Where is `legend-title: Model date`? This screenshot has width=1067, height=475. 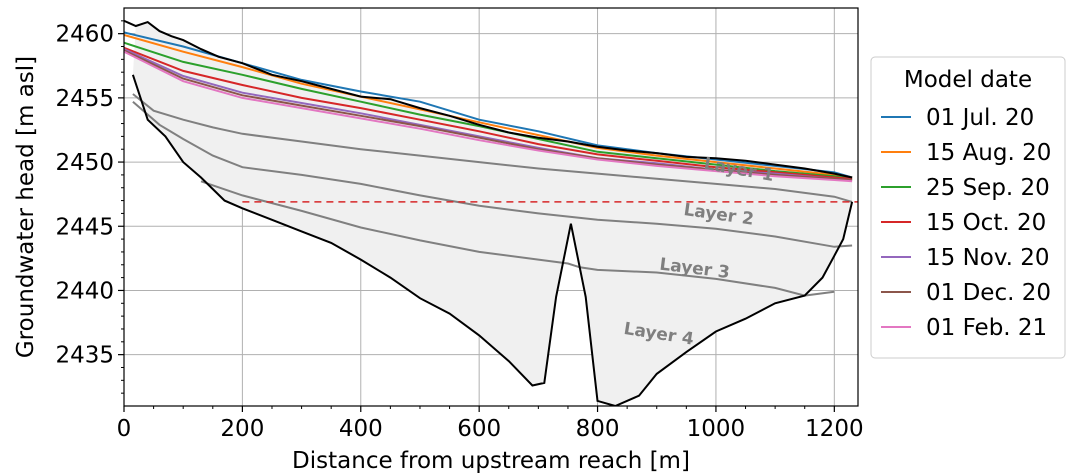 legend-title: Model date is located at coordinates (968, 80).